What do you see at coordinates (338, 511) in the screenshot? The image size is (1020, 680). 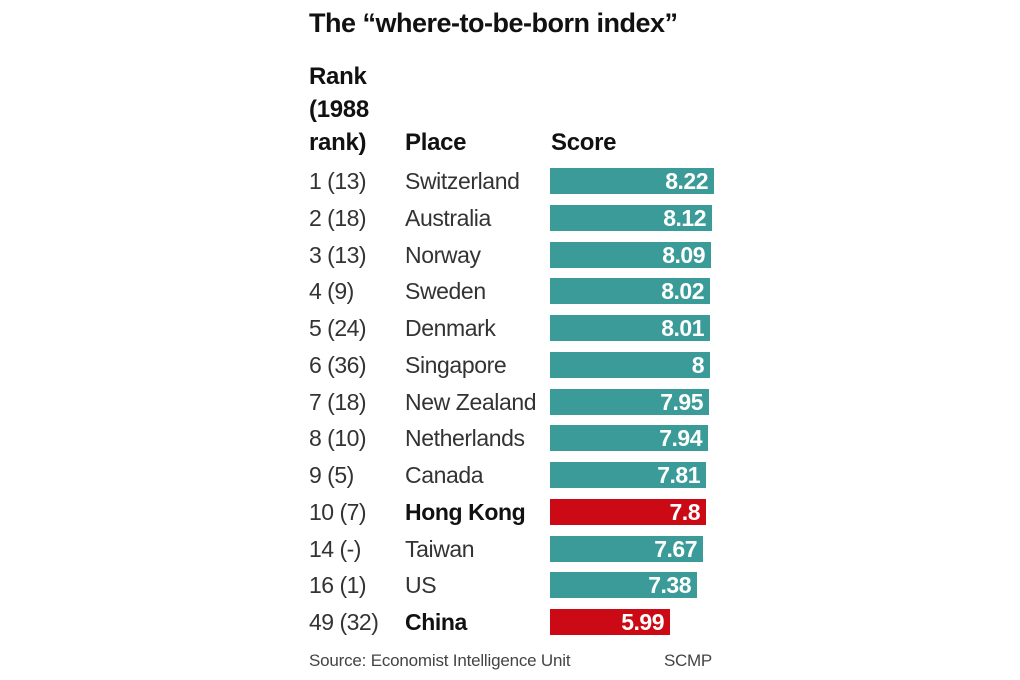 I see `rank-cell: 10 (7)` at bounding box center [338, 511].